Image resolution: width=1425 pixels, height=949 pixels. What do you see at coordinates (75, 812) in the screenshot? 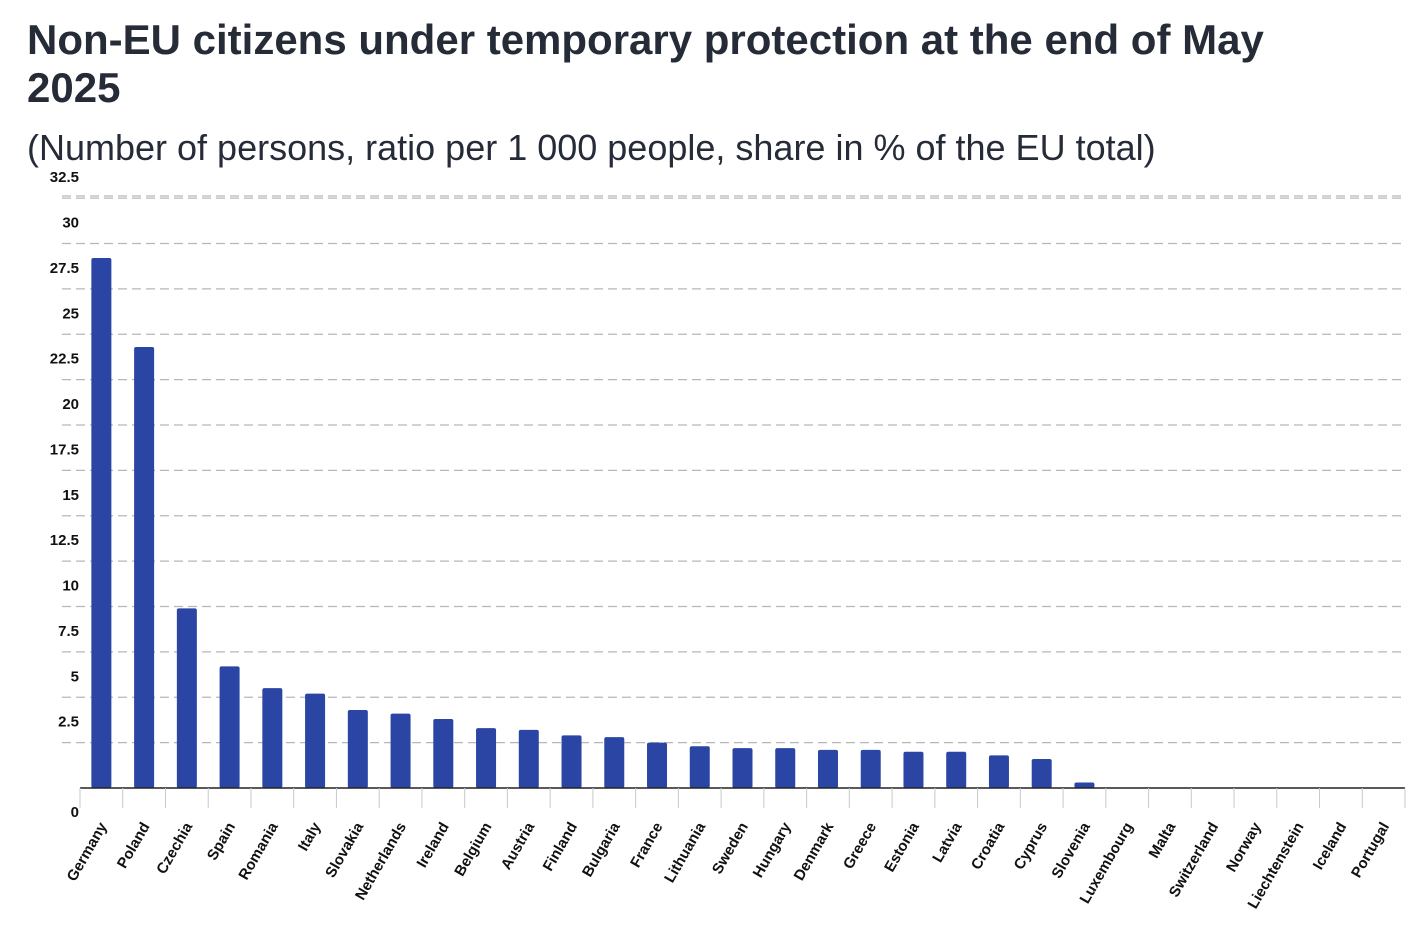
I see `y-tick-label: 0` at bounding box center [75, 812].